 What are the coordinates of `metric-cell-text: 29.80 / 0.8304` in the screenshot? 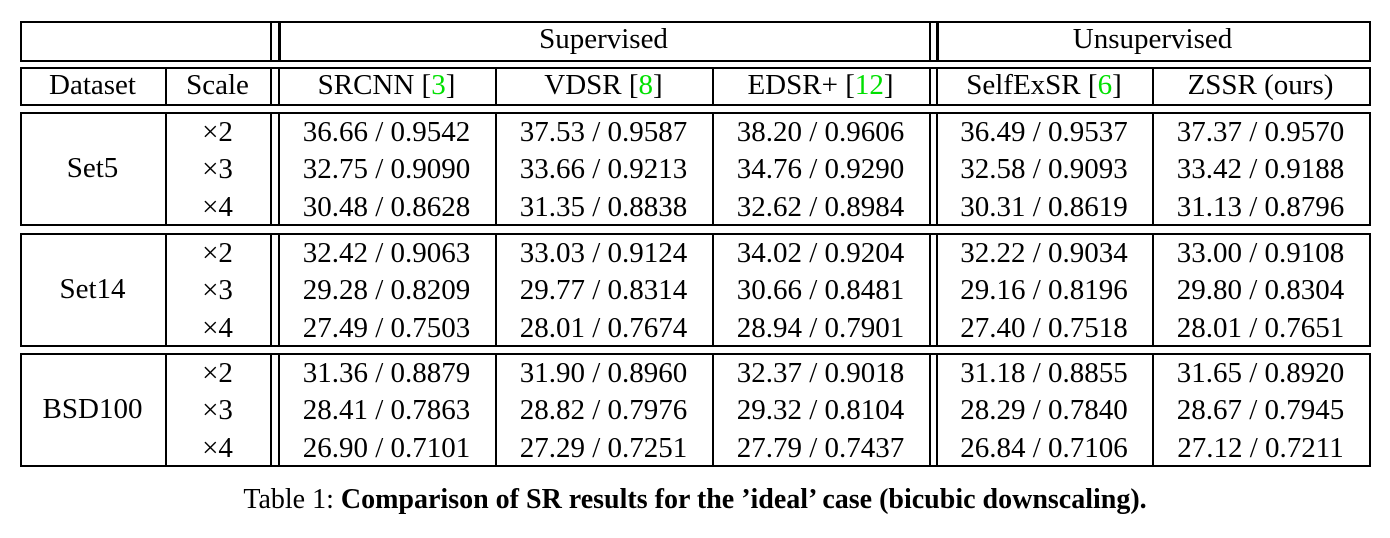 It's located at (1260, 290).